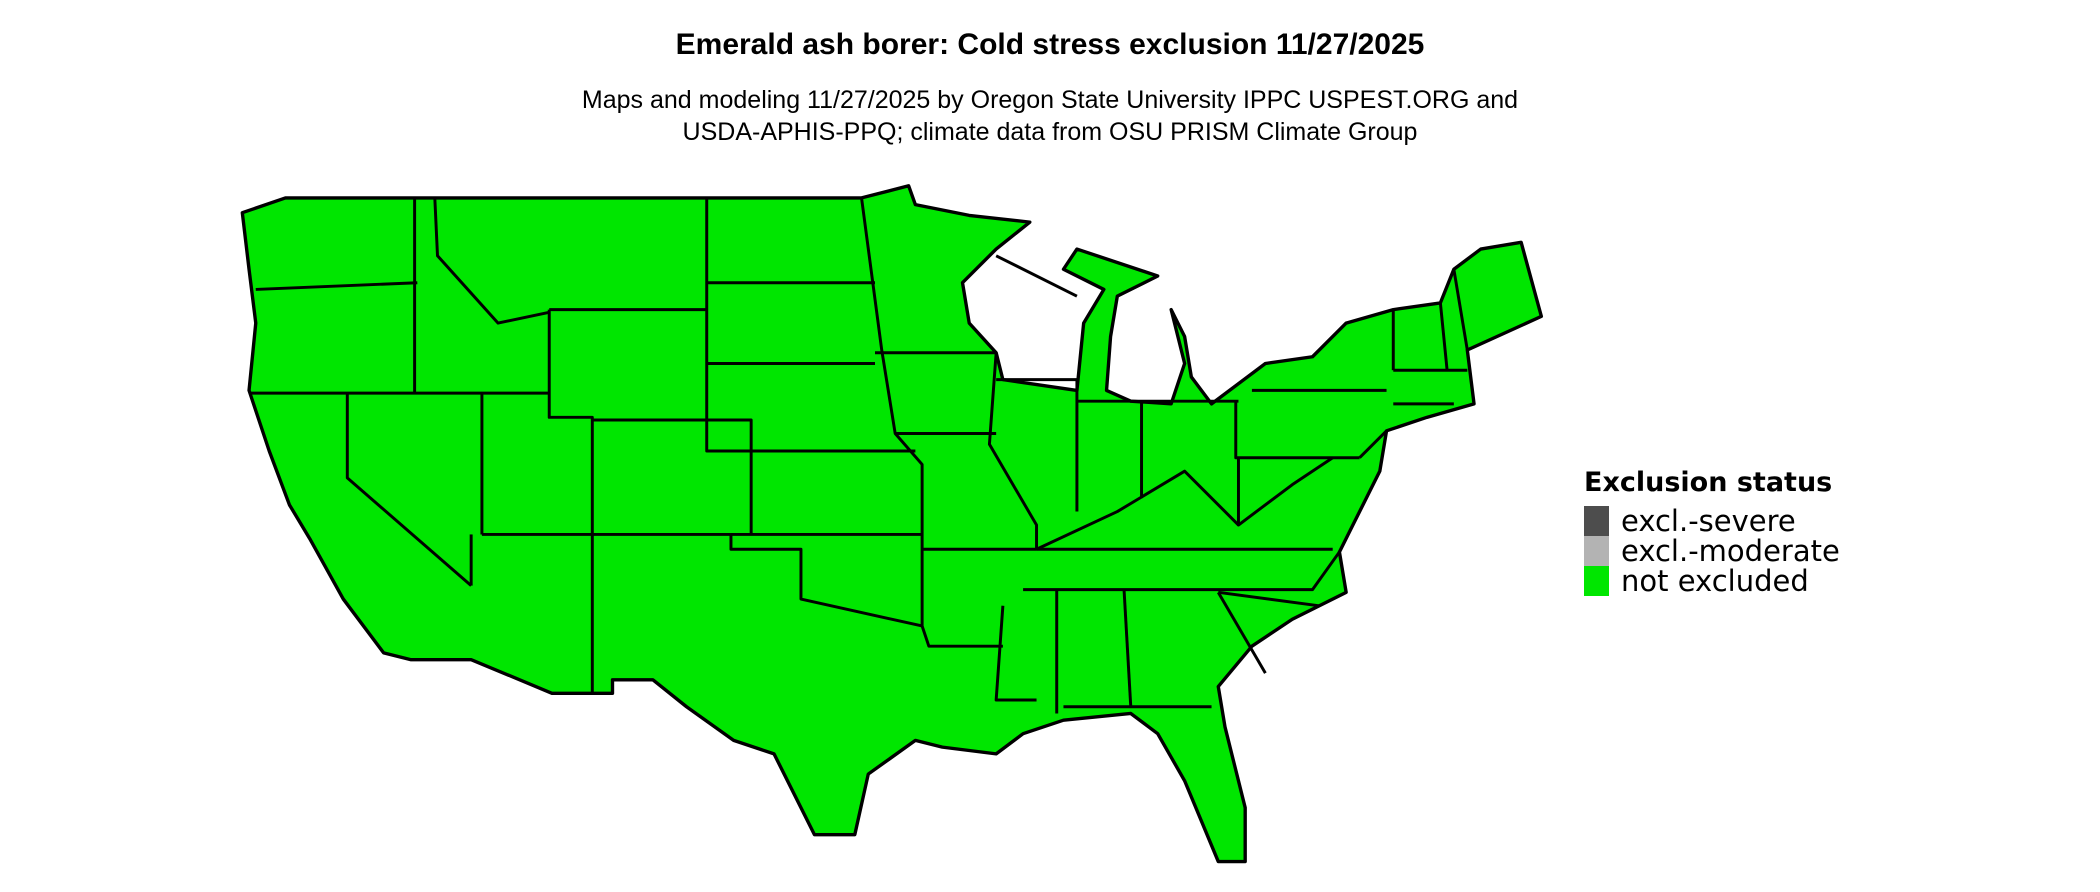  I want to click on legend-item-not-excluded: not excluded, so click(1712, 581).